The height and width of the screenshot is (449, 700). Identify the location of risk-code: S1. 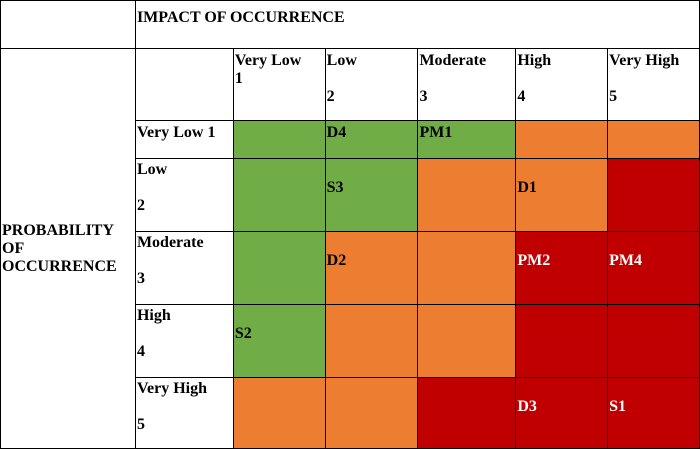
(618, 406).